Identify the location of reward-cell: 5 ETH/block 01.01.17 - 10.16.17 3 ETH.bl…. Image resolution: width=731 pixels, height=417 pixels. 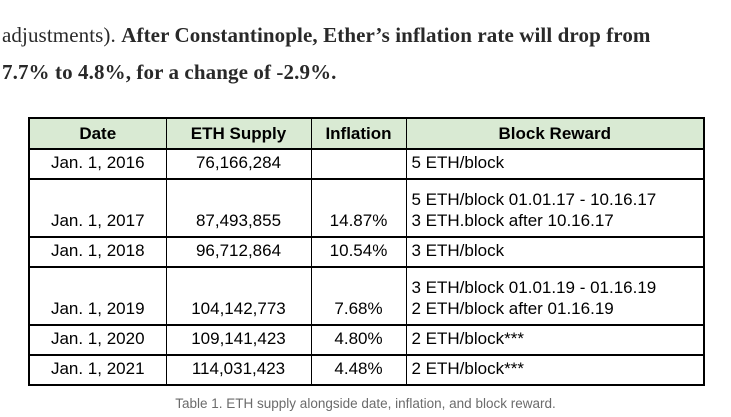
(555, 208).